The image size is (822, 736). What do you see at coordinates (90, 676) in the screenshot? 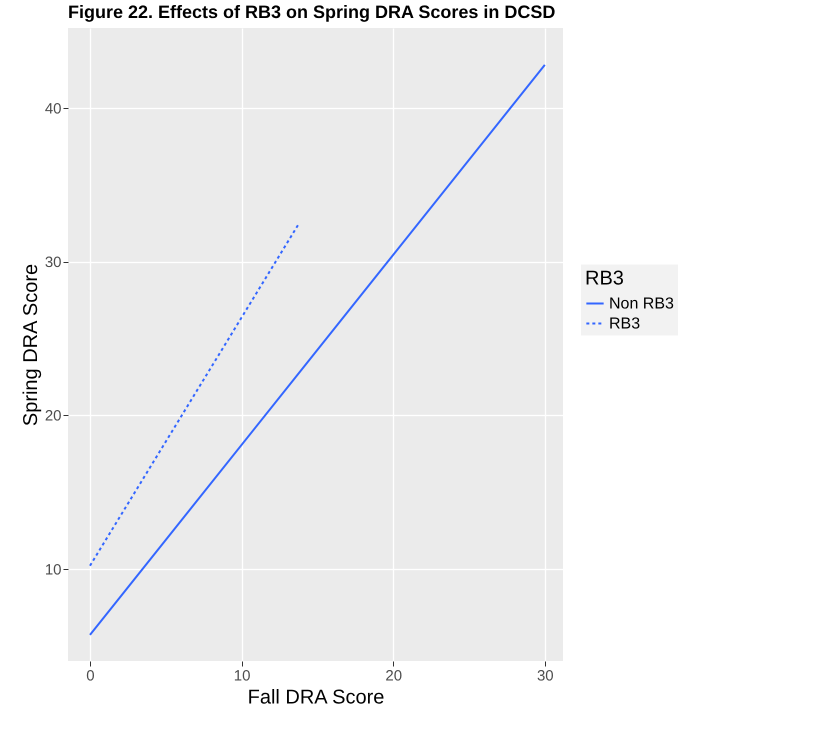
I see `x-tick-label: 0` at bounding box center [90, 676].